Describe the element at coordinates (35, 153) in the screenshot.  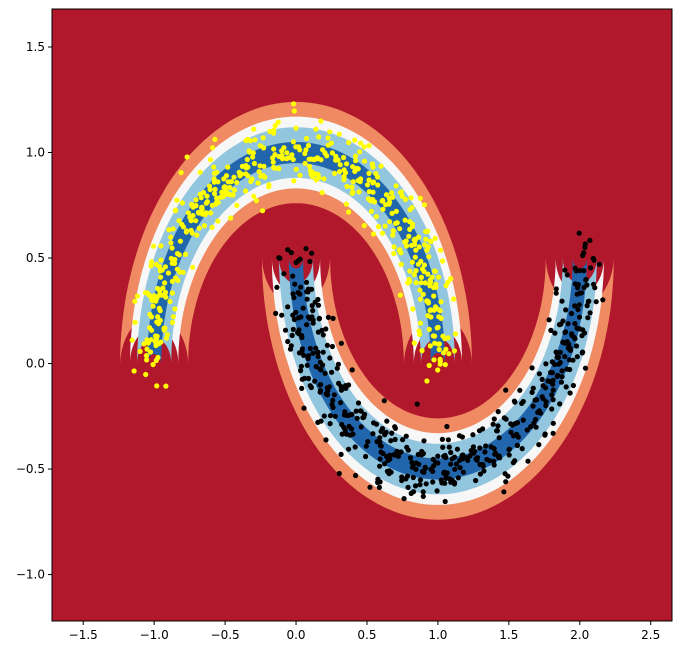
I see `y-tick-label: 1.0` at that location.